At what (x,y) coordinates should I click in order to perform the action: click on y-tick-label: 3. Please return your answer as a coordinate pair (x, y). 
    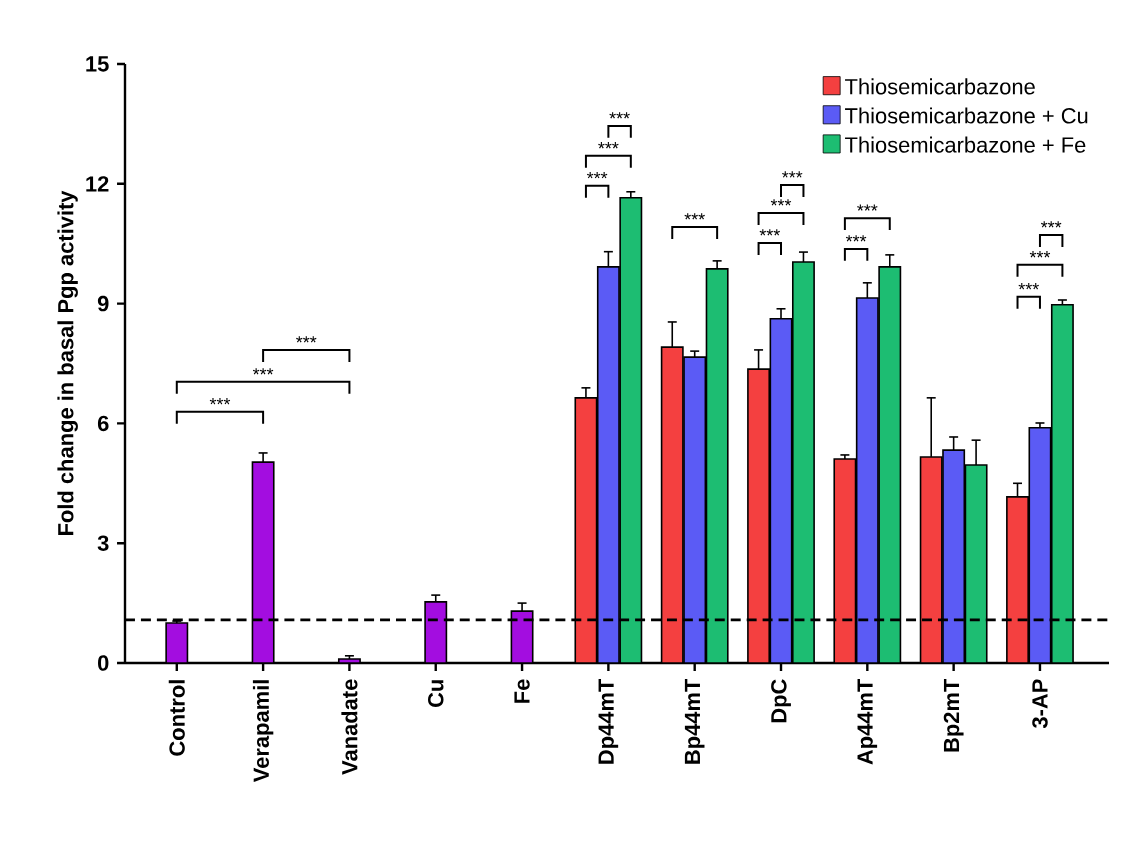
    Looking at the image, I should click on (103, 543).